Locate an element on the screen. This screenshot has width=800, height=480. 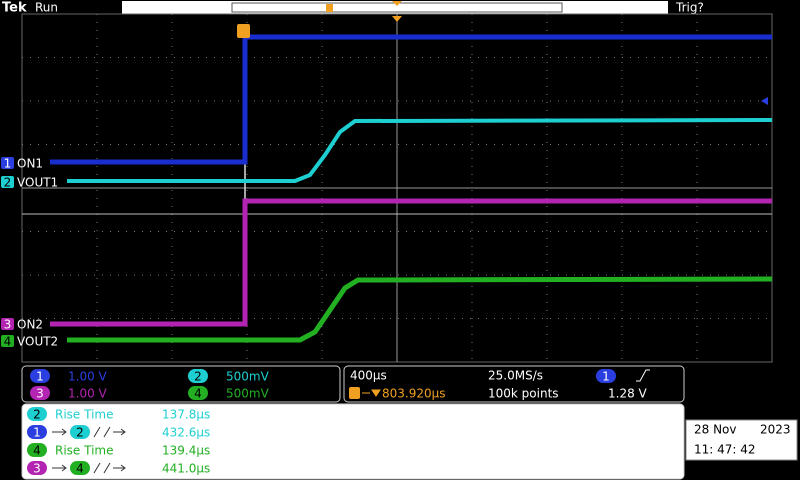
record-bar is located at coordinates (395, 7).